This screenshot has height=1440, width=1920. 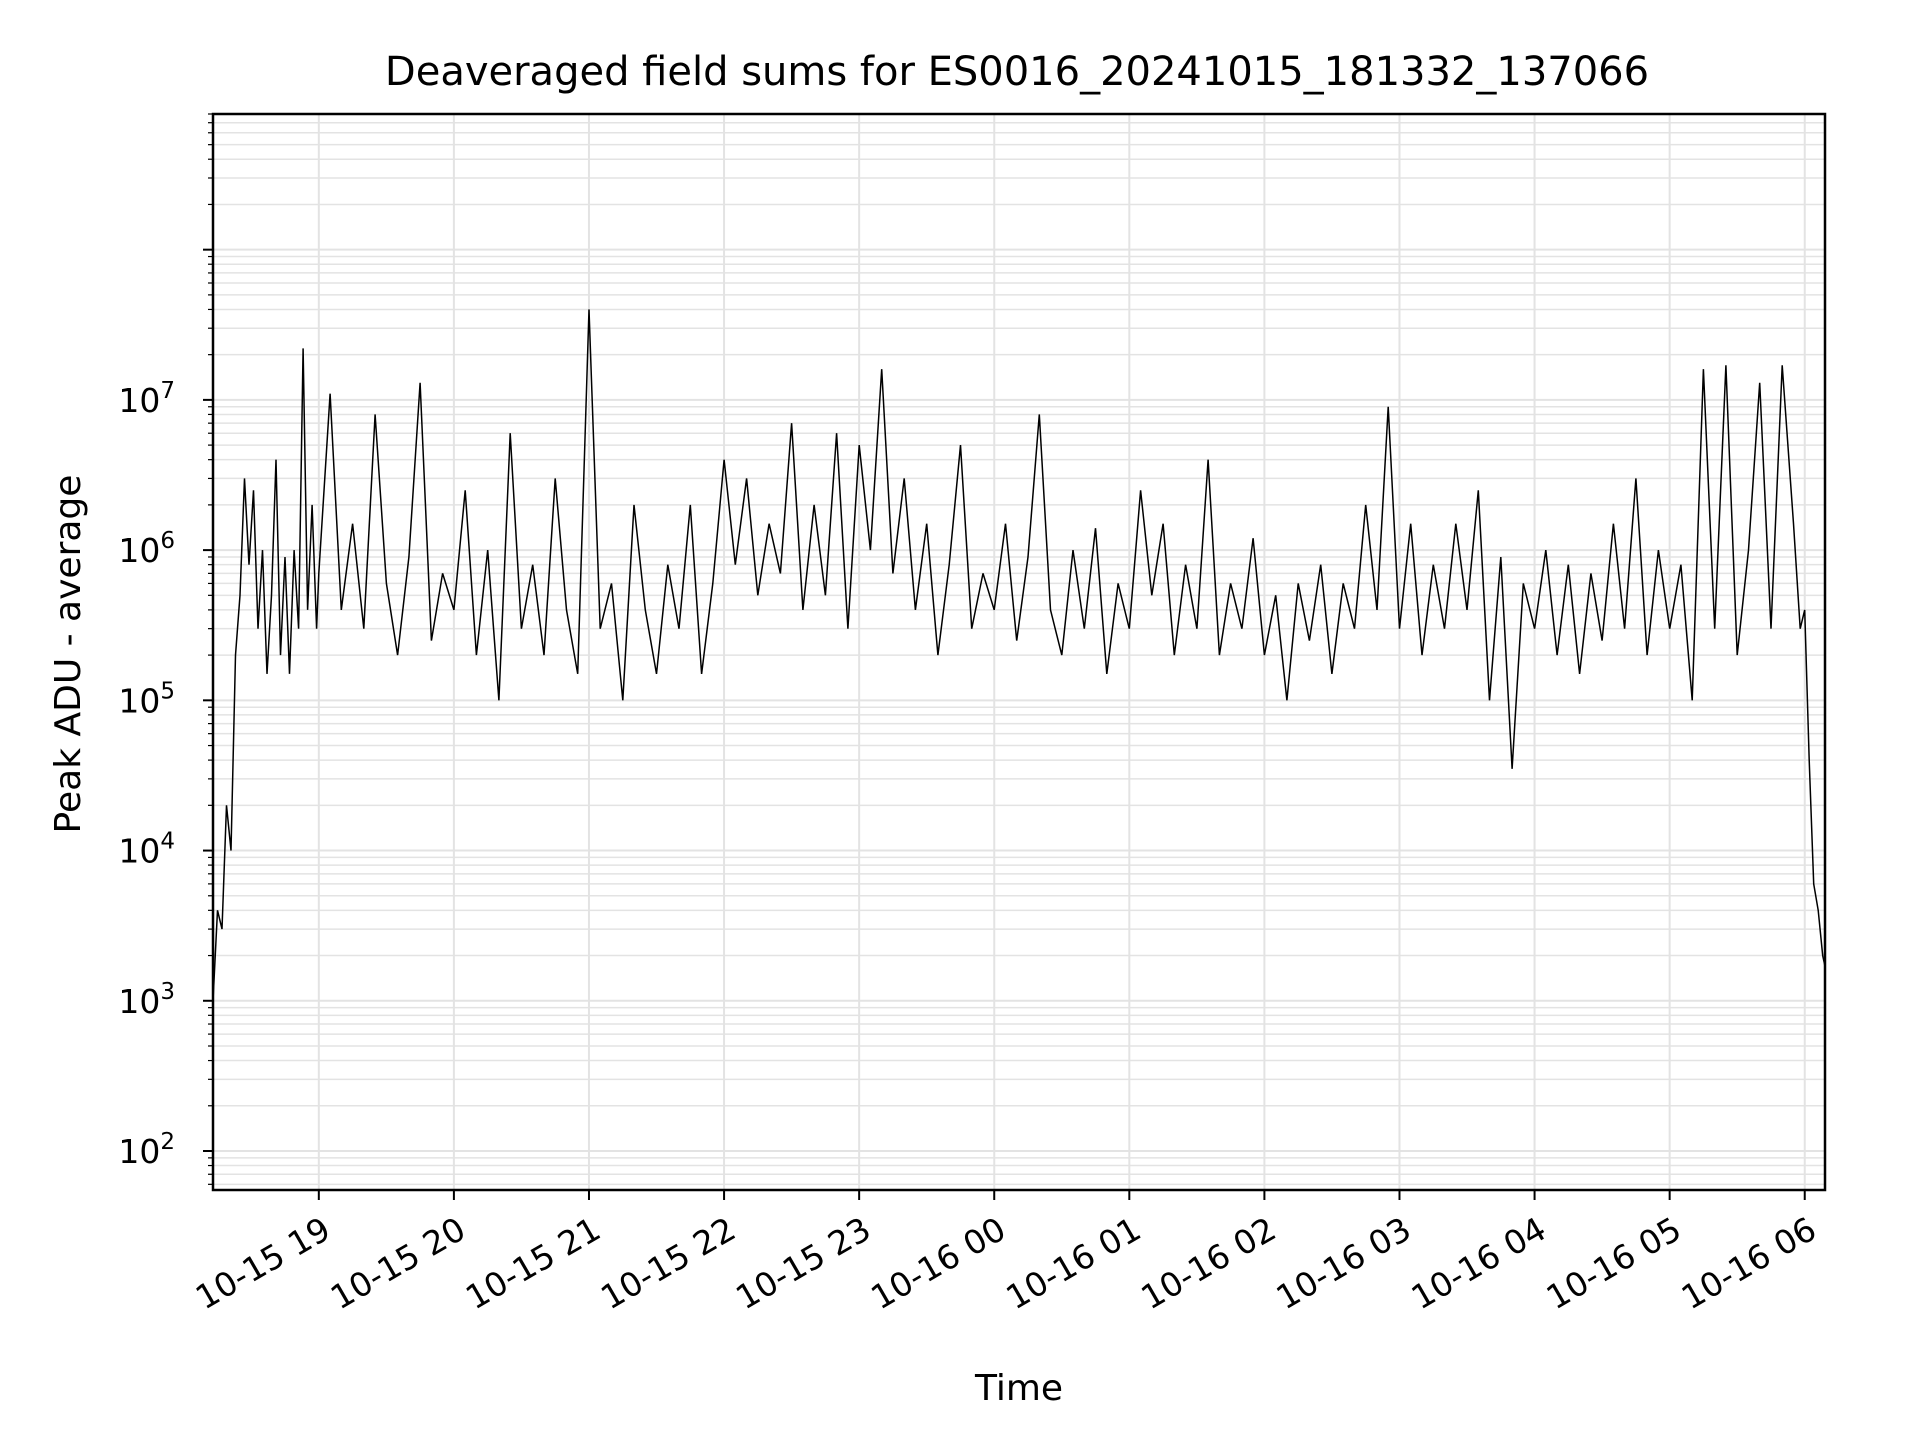 I want to click on y-tick-label: 10³, so click(x=146, y=1000).